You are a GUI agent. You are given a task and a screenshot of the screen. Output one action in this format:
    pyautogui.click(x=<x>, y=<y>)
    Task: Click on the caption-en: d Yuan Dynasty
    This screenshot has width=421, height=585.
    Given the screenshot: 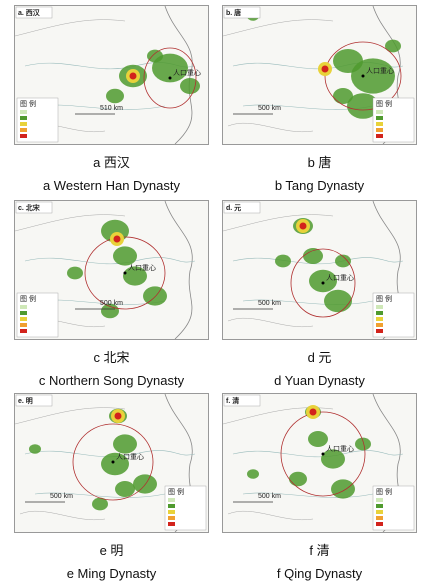 What is the action you would take?
    pyautogui.click(x=319, y=380)
    